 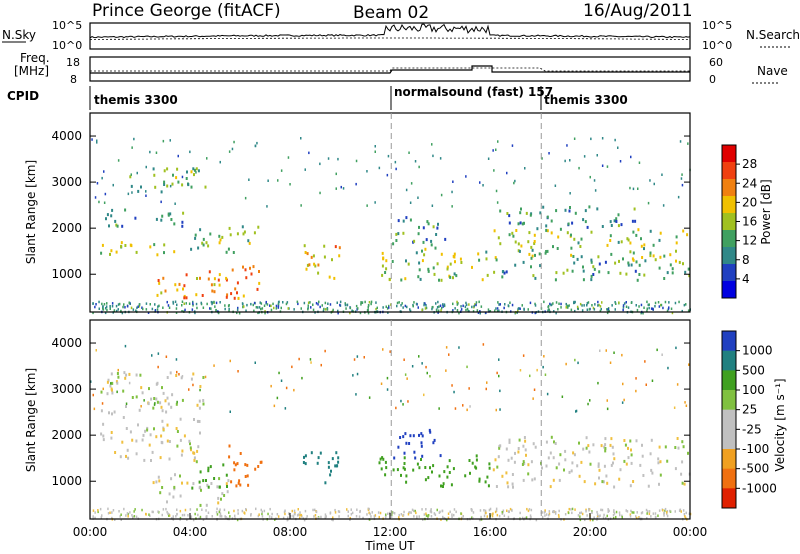 I want to click on velocity-colorbar-swatch, so click(x=729, y=341).